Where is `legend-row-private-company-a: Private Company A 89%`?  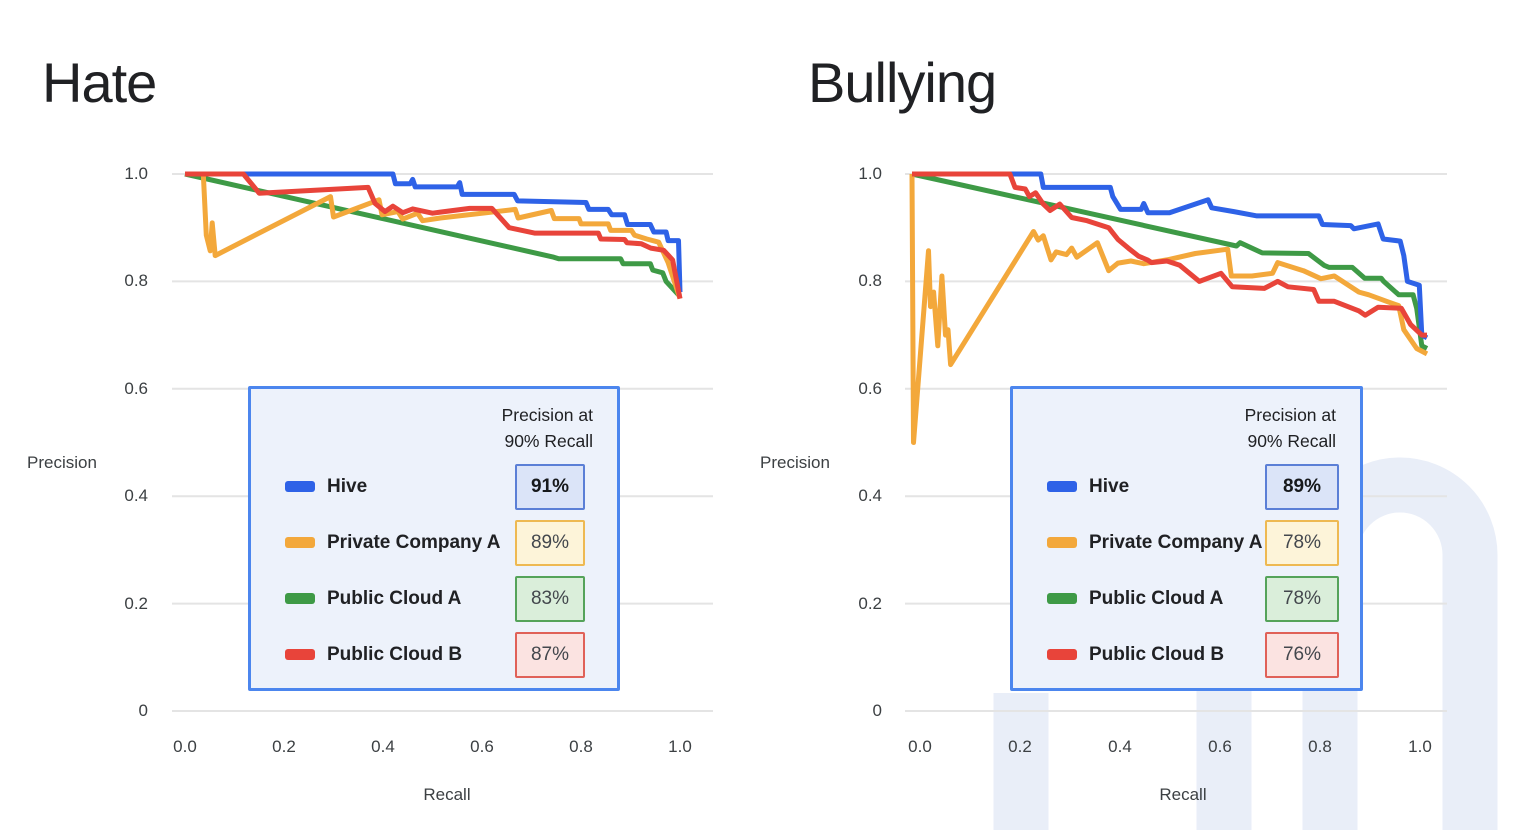
legend-row-private-company-a: Private Company A 89% is located at coordinates (434, 543).